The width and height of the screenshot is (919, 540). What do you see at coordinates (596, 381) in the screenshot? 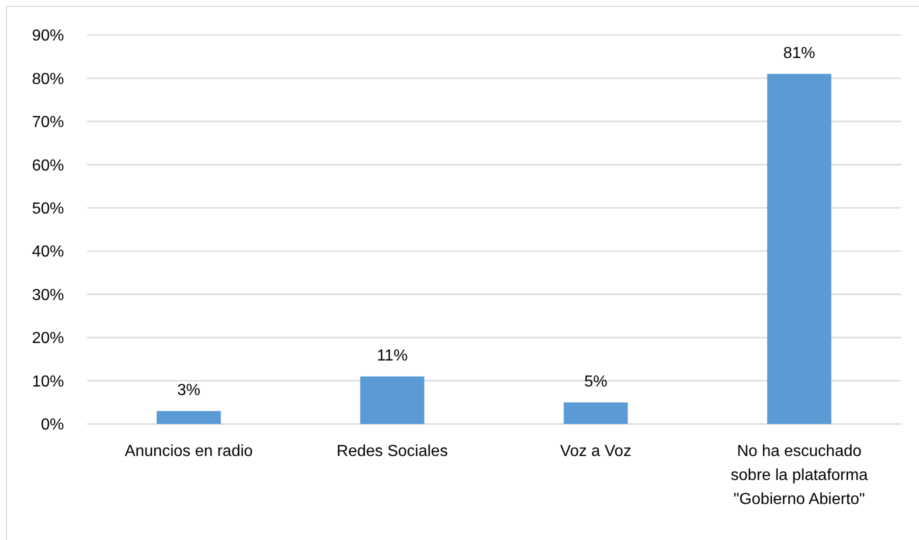
I see `data-label: 5%` at bounding box center [596, 381].